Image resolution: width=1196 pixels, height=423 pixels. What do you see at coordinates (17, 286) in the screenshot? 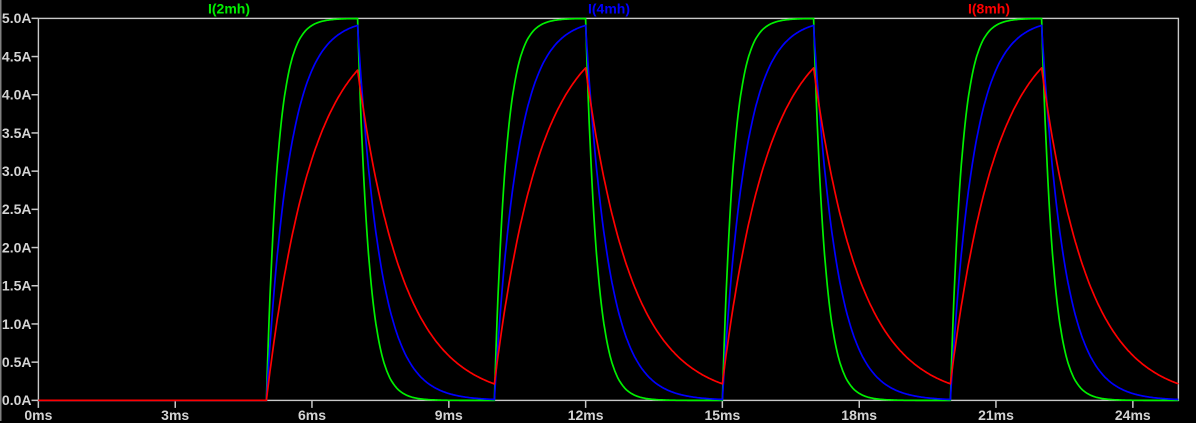
I see `svg-text: 1.5A` at bounding box center [17, 286].